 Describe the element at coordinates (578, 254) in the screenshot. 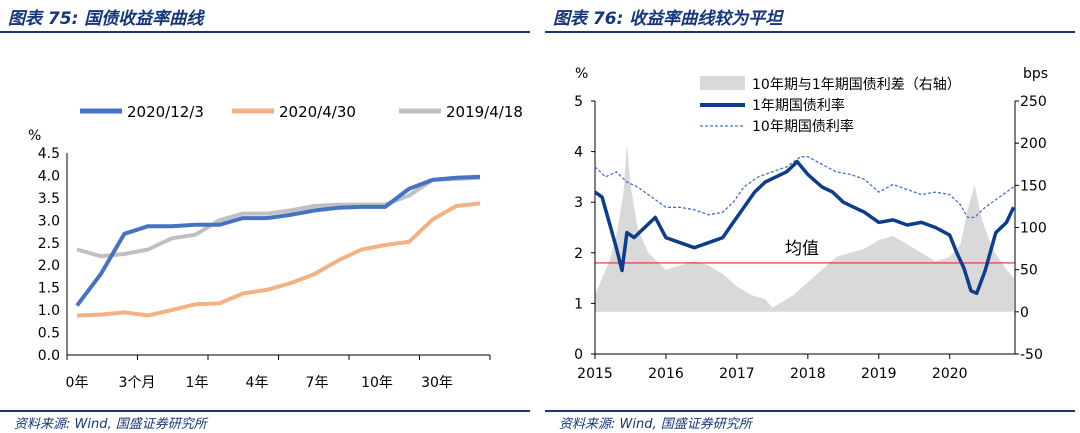

I see `y-tick-label-left: 2` at that location.